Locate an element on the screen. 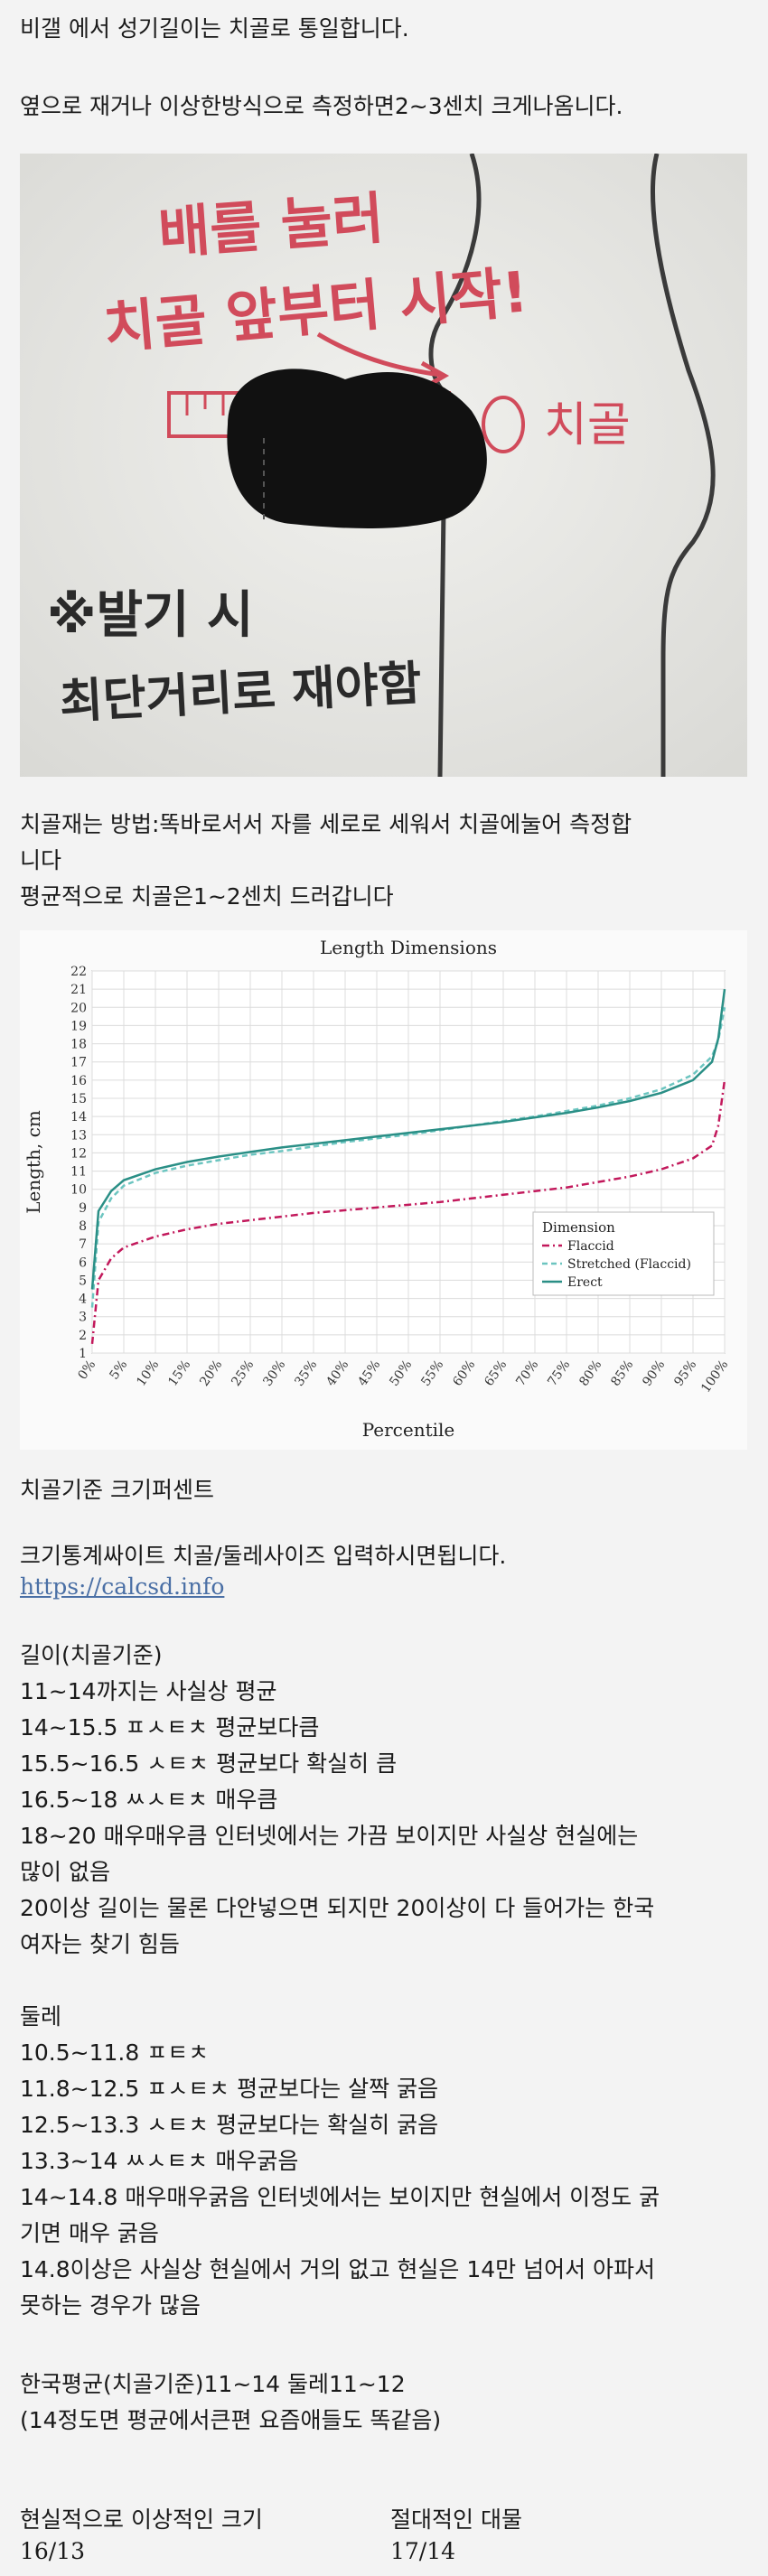 The height and width of the screenshot is (2576, 768). section-line: 12.5~13.3 ㅅㅌㅊ 평균보다는 확실히 굵음 is located at coordinates (229, 2125).